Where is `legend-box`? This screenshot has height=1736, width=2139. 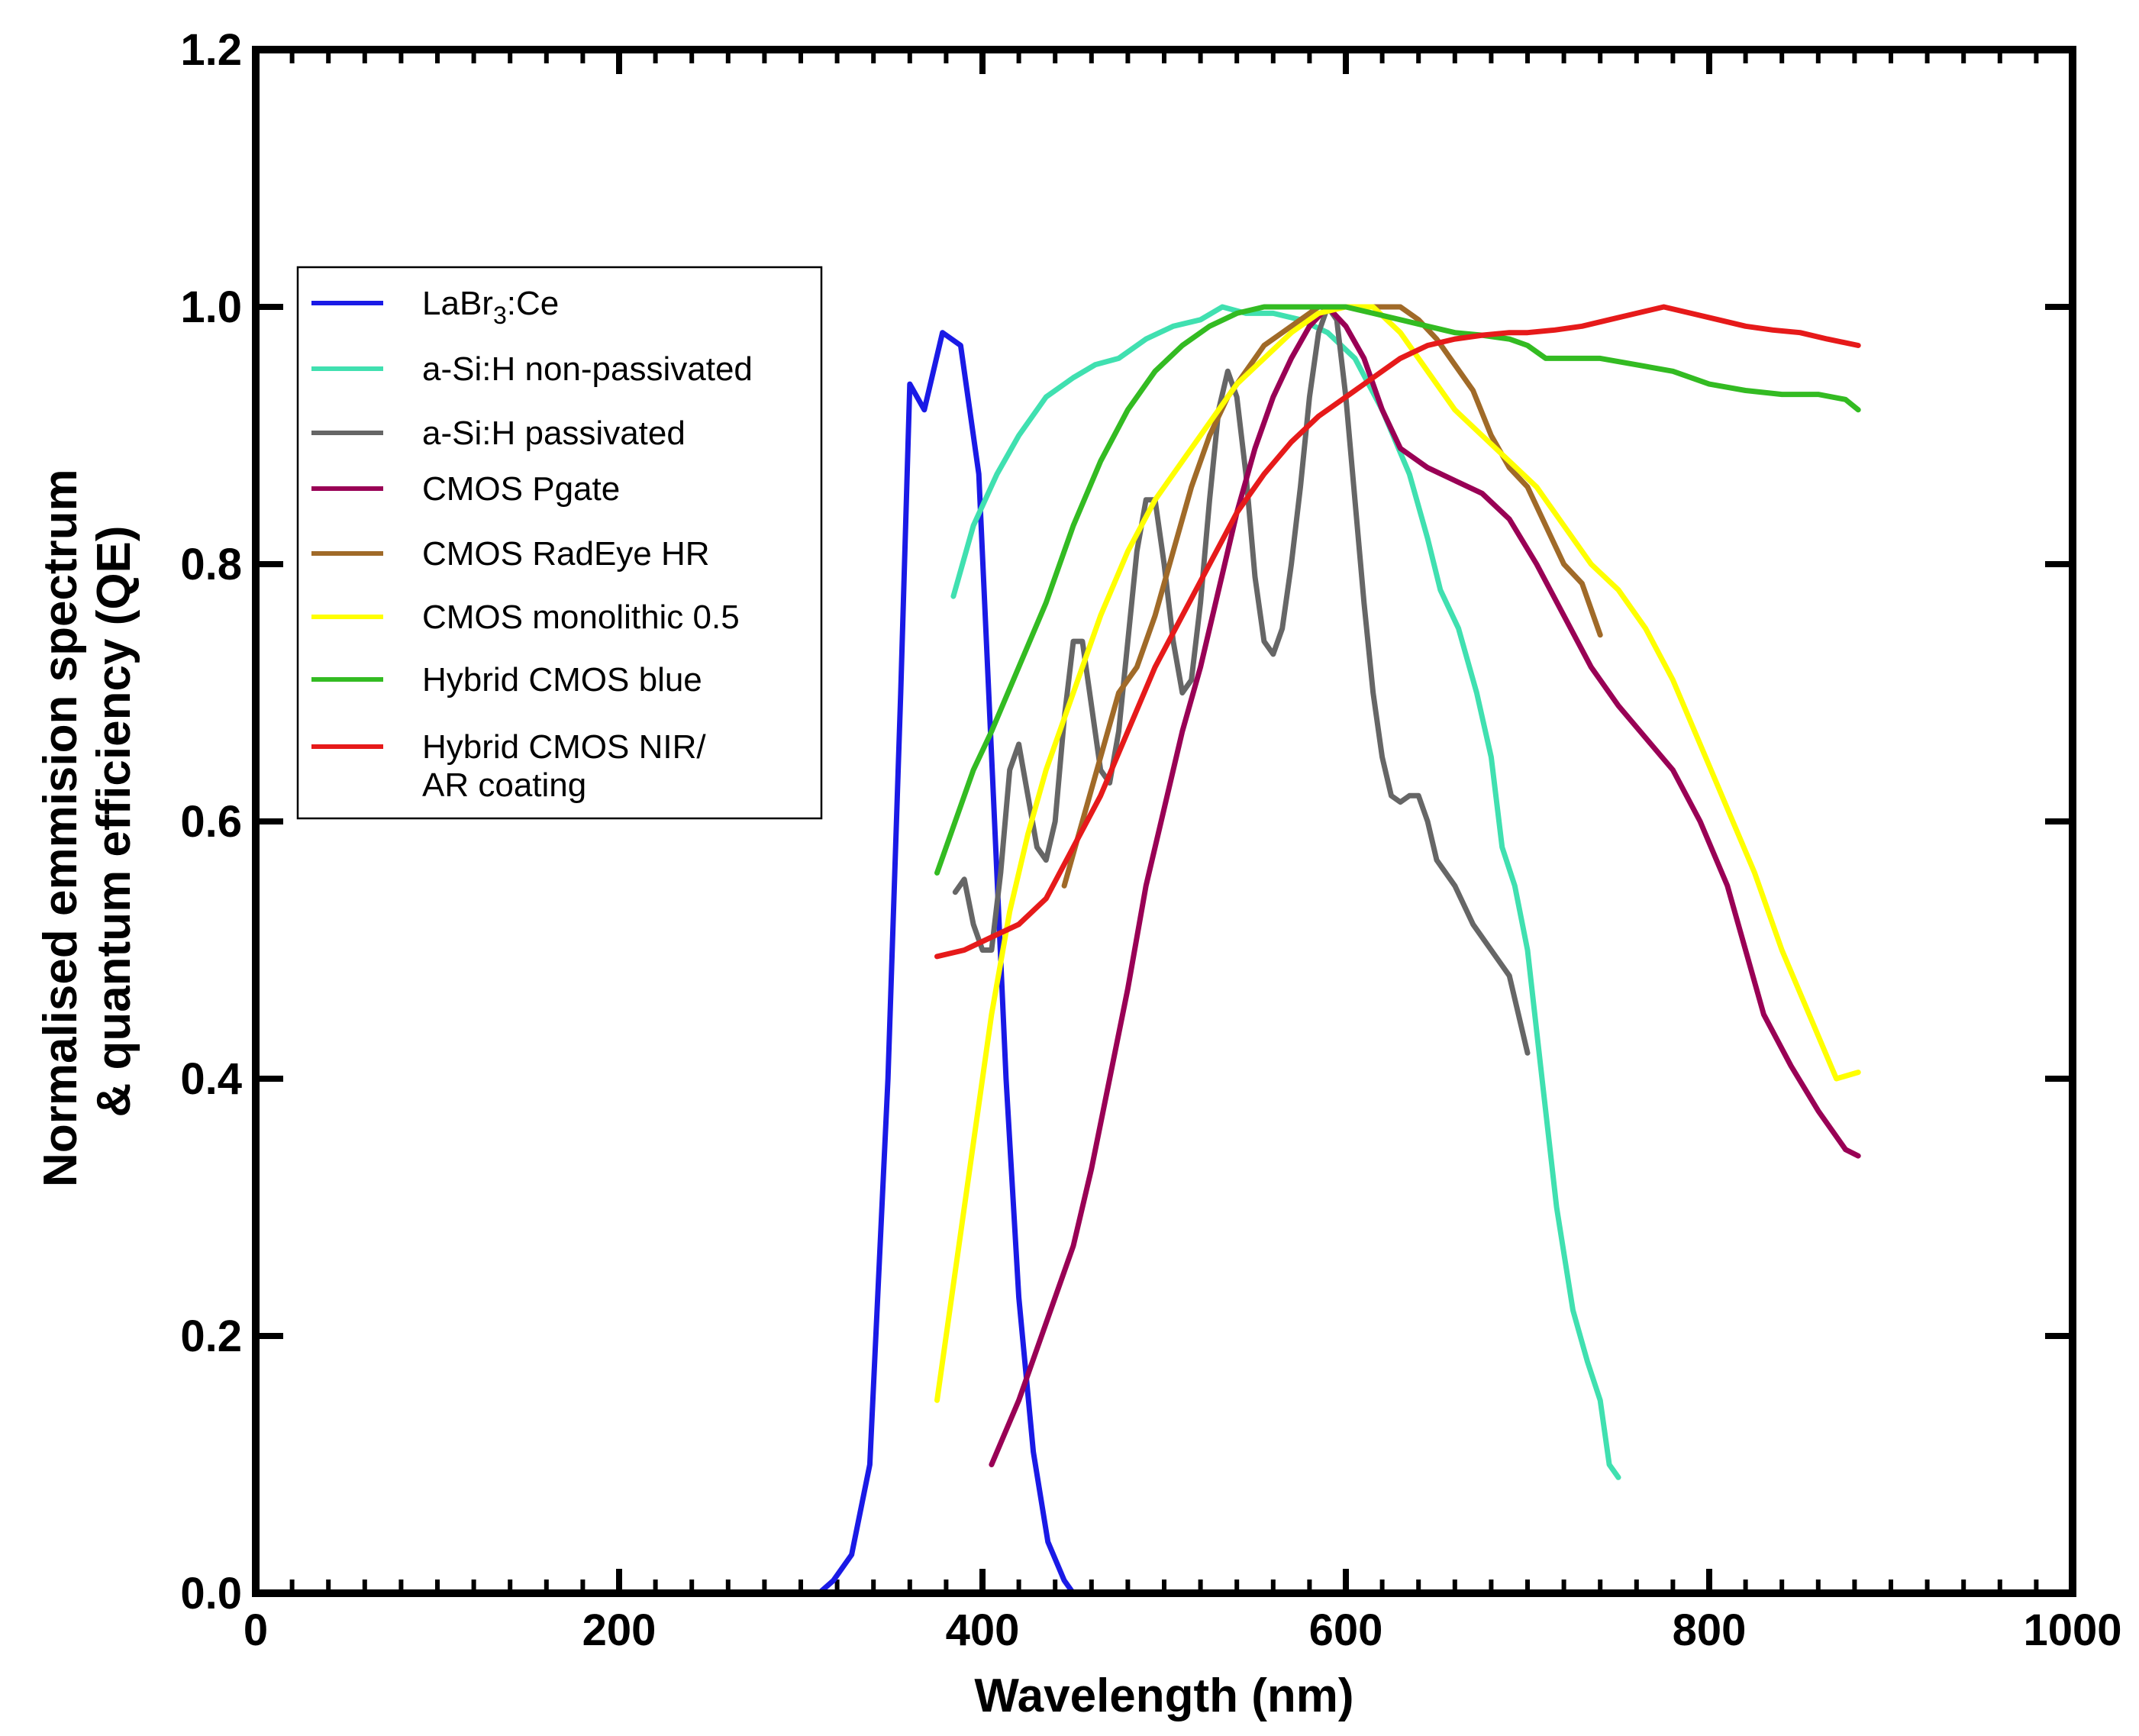
legend-box is located at coordinates (559, 543).